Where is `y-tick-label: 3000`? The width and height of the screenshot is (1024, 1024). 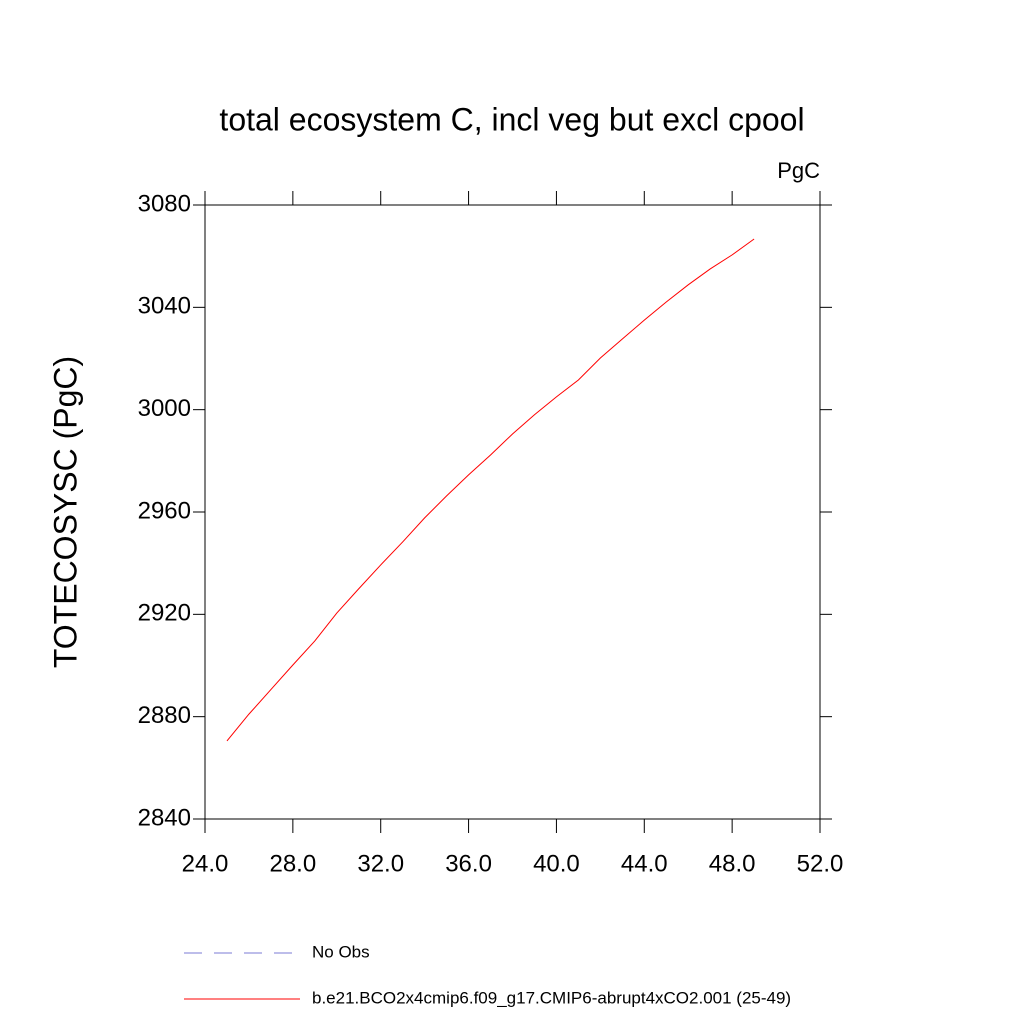 y-tick-label: 3000 is located at coordinates (164, 408).